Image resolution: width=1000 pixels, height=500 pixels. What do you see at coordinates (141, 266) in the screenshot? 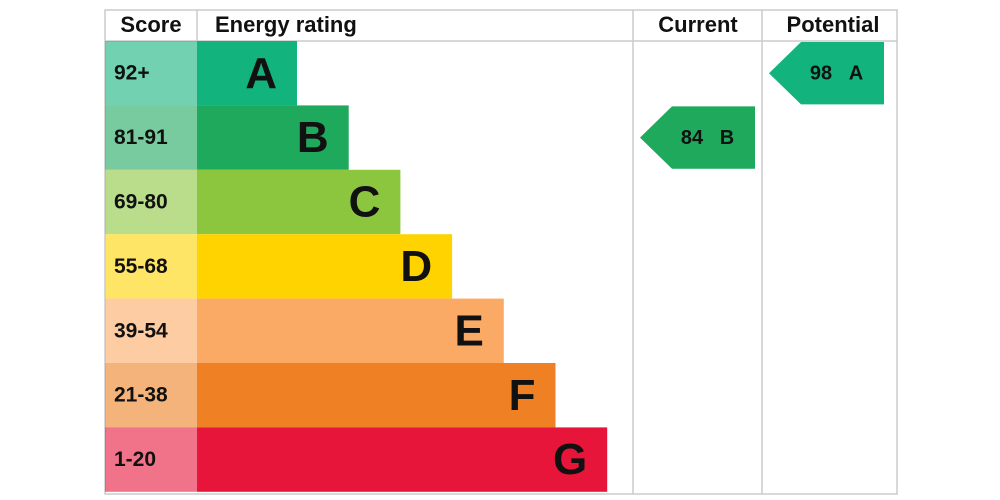
I see `score-label: 55-68` at bounding box center [141, 266].